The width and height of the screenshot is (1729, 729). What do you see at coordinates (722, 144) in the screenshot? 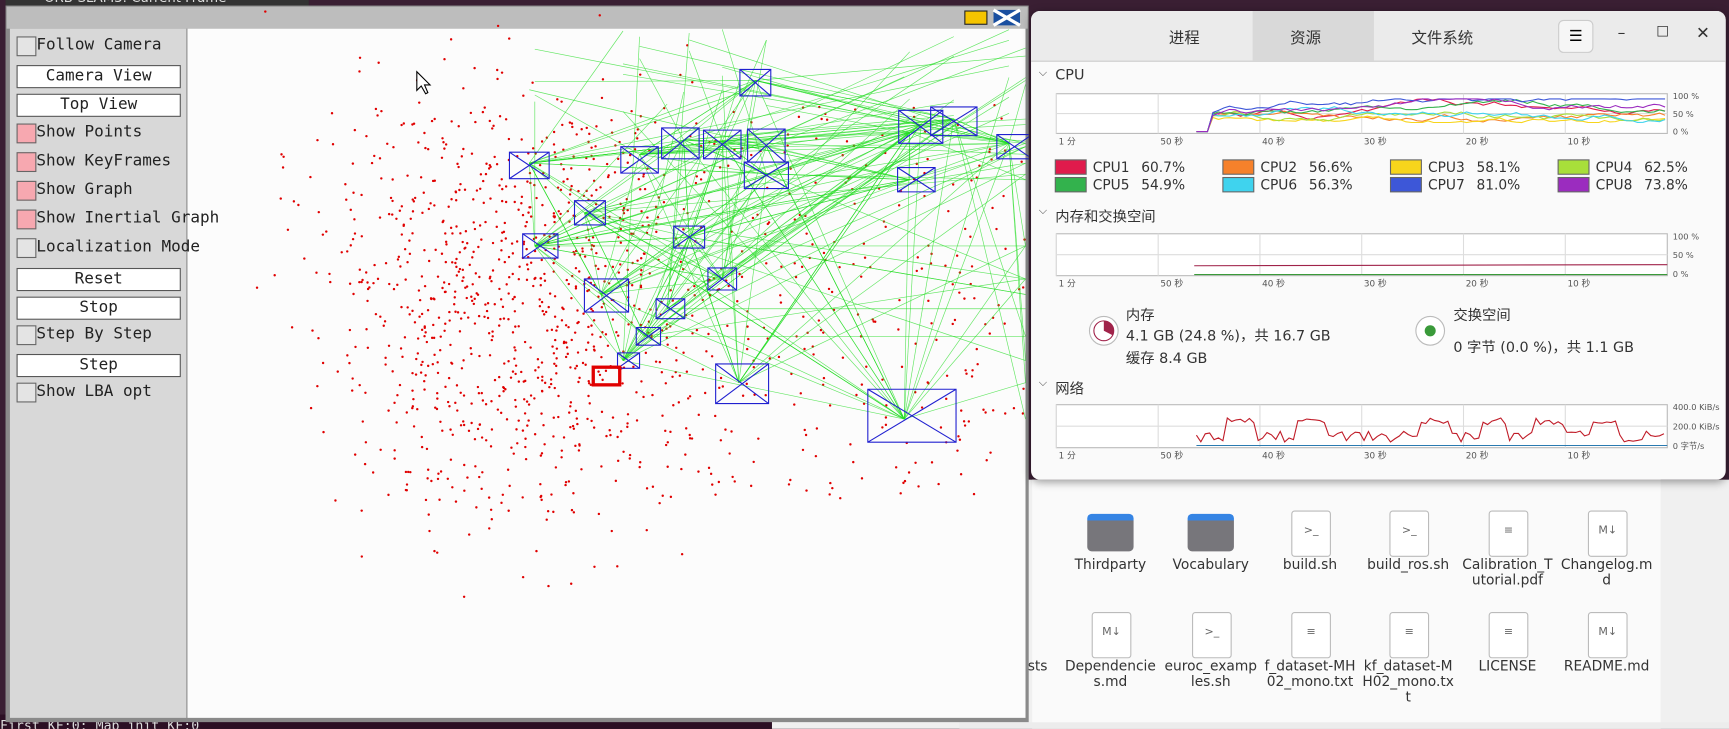
I see `keyframe` at bounding box center [722, 144].